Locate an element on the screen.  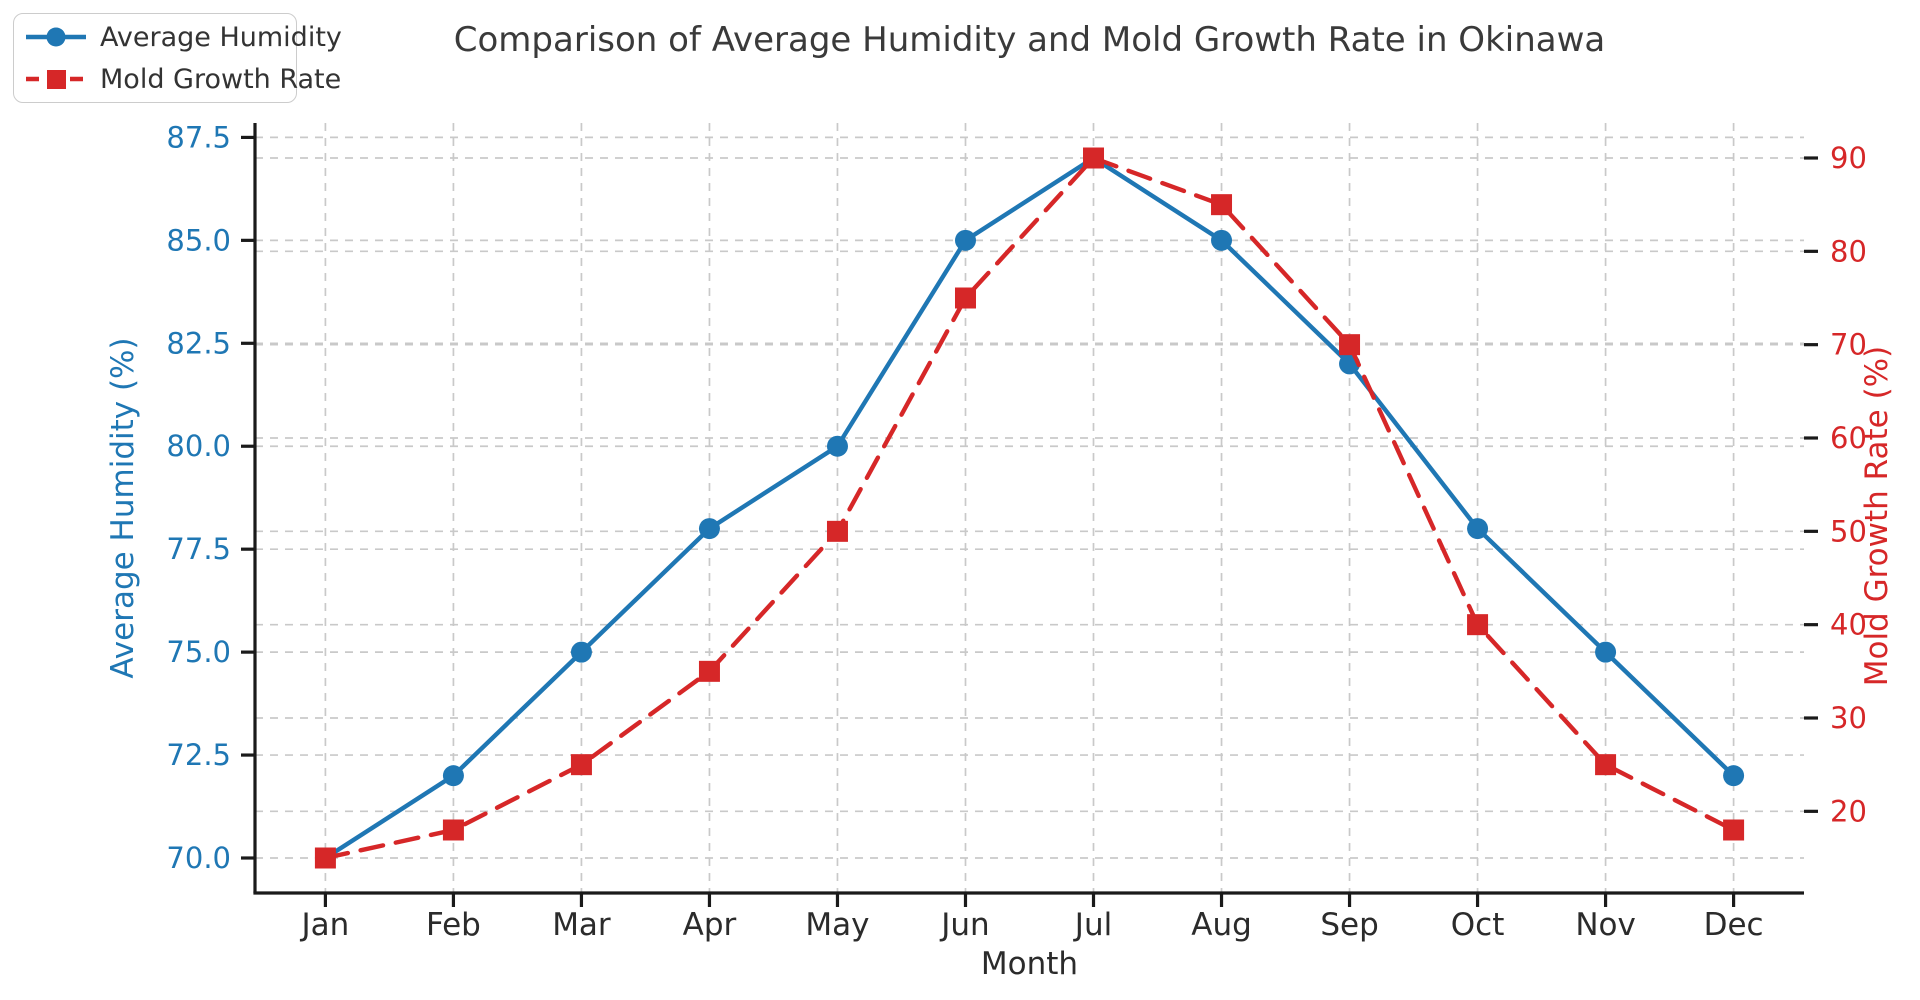
y-right-tick-label: 90 is located at coordinates (1848, 158).